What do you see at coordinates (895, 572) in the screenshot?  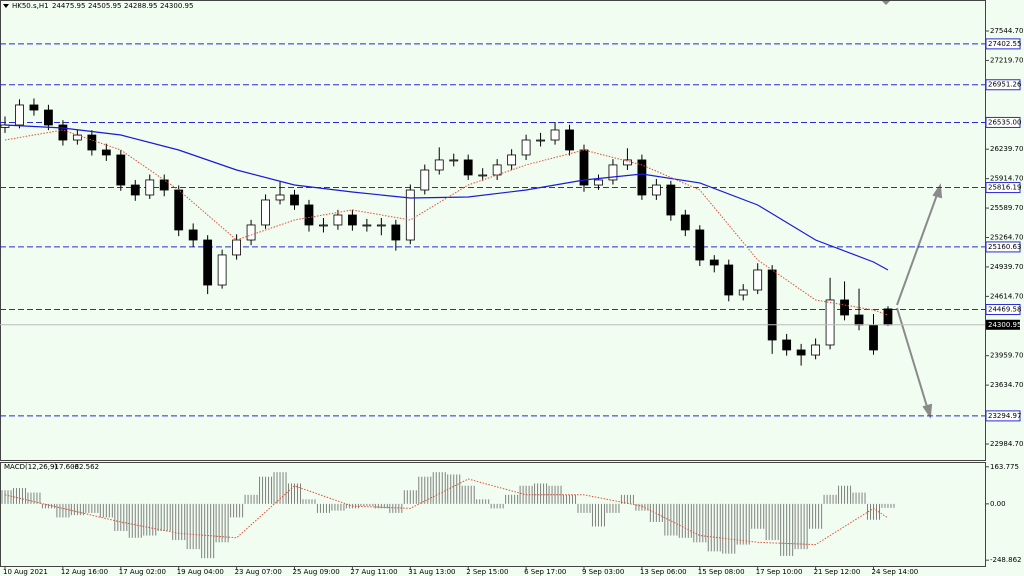 I see `x-tick-label: 24 Sep 14:00` at bounding box center [895, 572].